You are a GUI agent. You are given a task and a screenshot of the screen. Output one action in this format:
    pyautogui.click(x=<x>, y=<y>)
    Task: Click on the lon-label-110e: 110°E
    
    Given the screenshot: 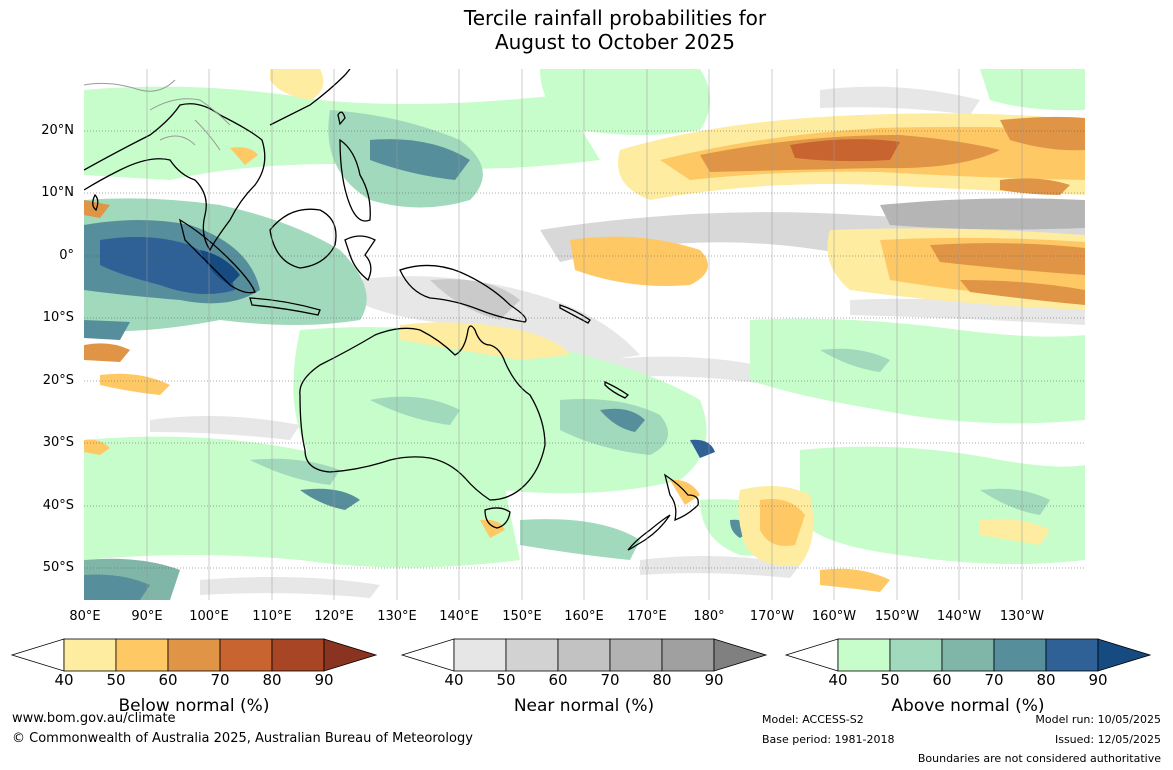 What is the action you would take?
    pyautogui.click(x=272, y=616)
    